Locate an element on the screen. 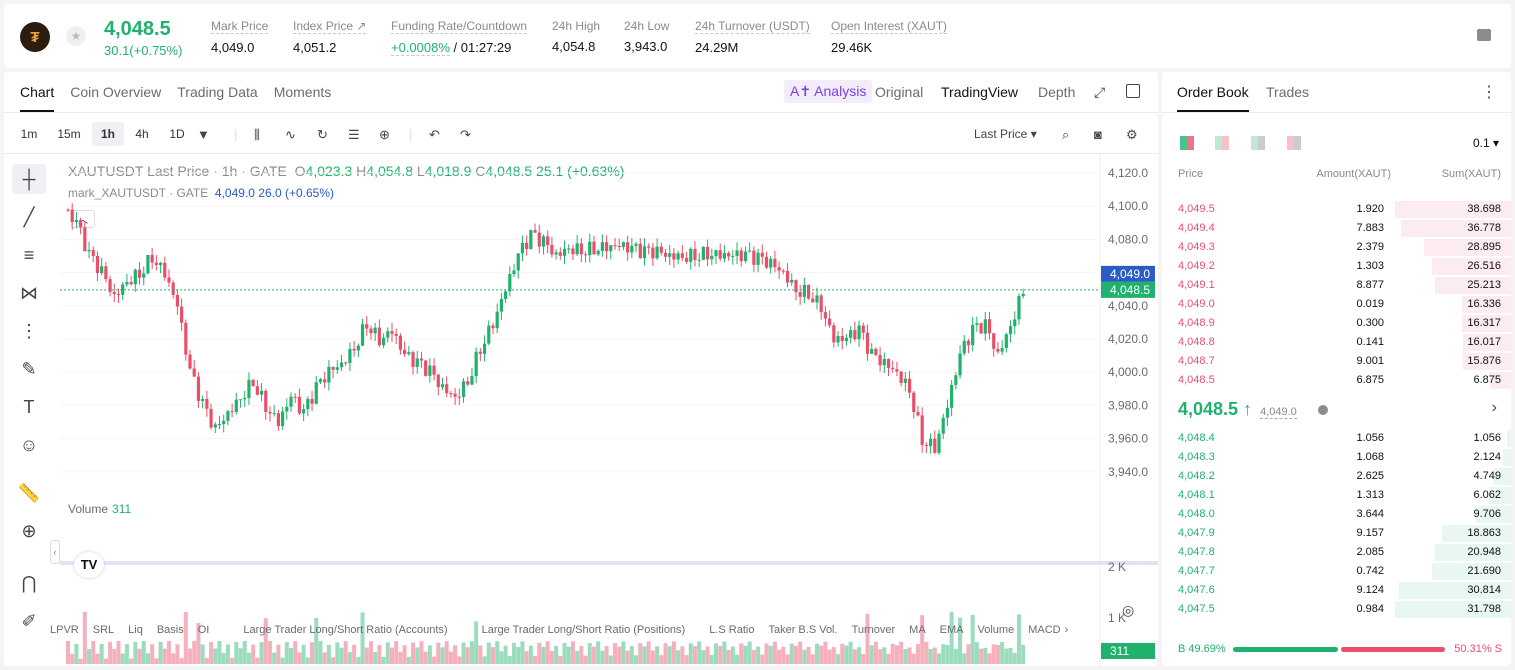  bid-row: 4,048.1 1.313 6.062 is located at coordinates (1336, 495).